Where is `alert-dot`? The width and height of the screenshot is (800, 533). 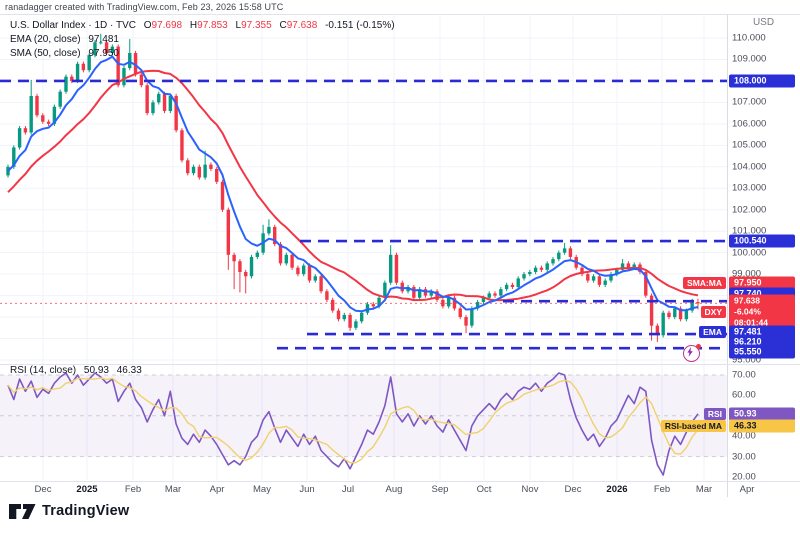
alert-dot is located at coordinates (698, 346).